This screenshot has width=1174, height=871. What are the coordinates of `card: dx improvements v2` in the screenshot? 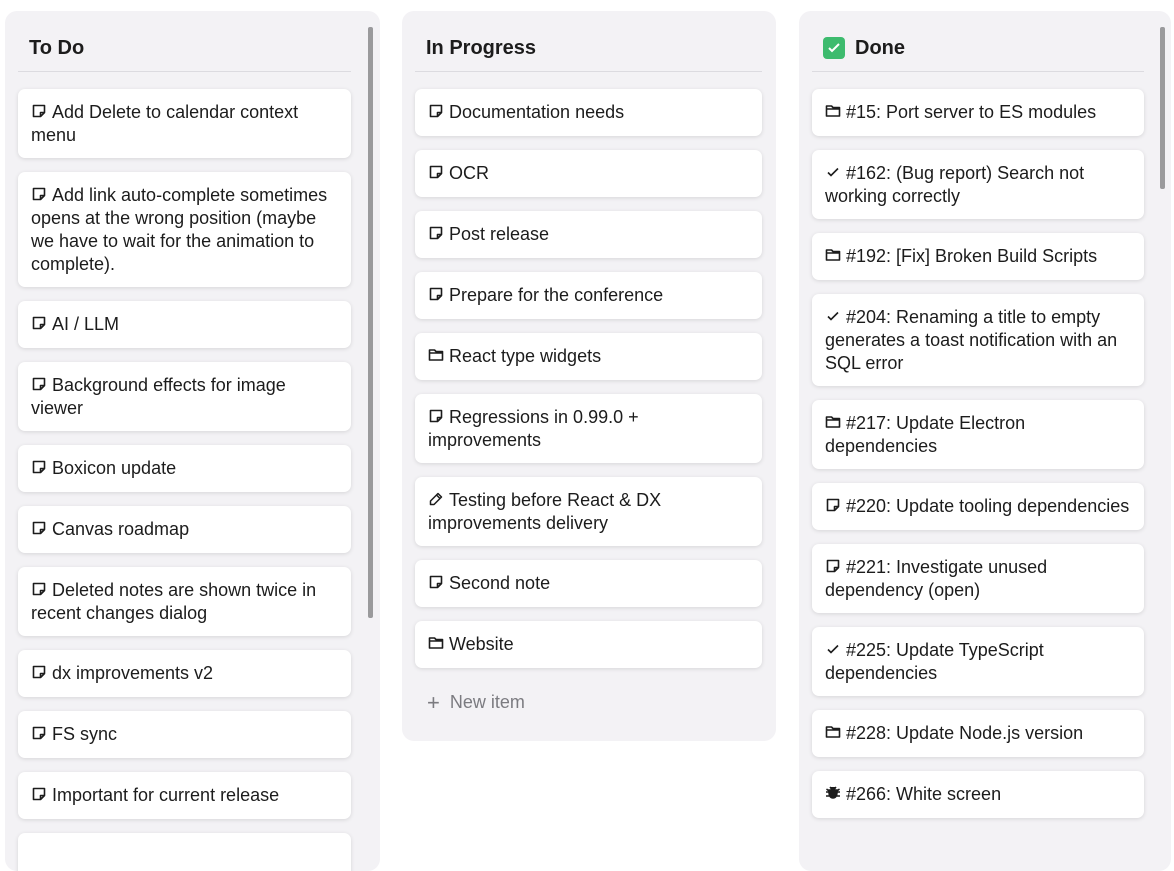 It's located at (184, 673).